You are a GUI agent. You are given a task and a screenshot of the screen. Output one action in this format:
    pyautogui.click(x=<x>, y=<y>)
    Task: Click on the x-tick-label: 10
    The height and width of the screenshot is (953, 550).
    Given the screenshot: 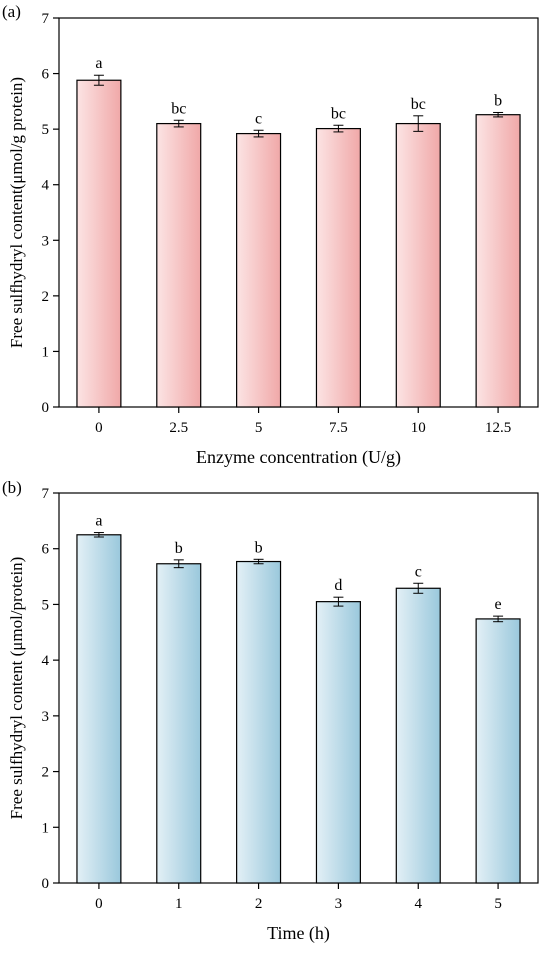 What is the action you would take?
    pyautogui.click(x=418, y=428)
    